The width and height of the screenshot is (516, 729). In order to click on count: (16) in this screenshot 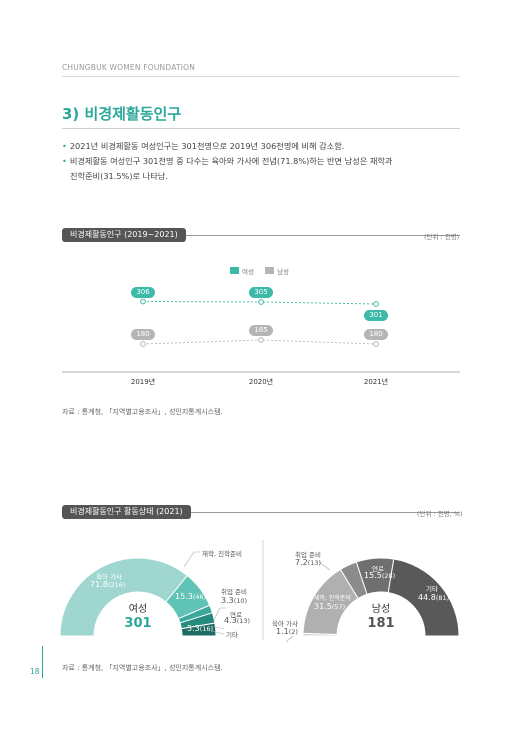, I will do `click(206, 629)`.